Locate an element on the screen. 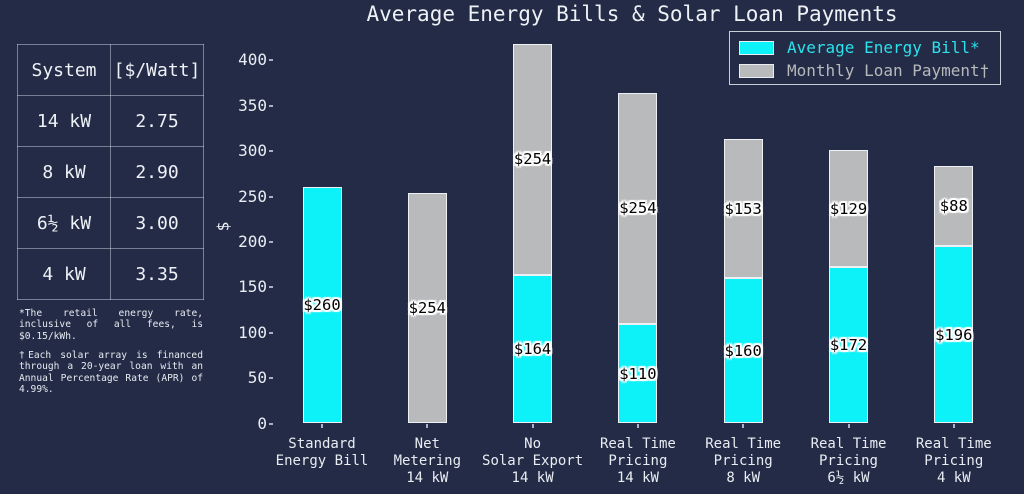 This screenshot has width=1024, height=494. x-tick-label: No Solar Export 14 kW is located at coordinates (533, 461).